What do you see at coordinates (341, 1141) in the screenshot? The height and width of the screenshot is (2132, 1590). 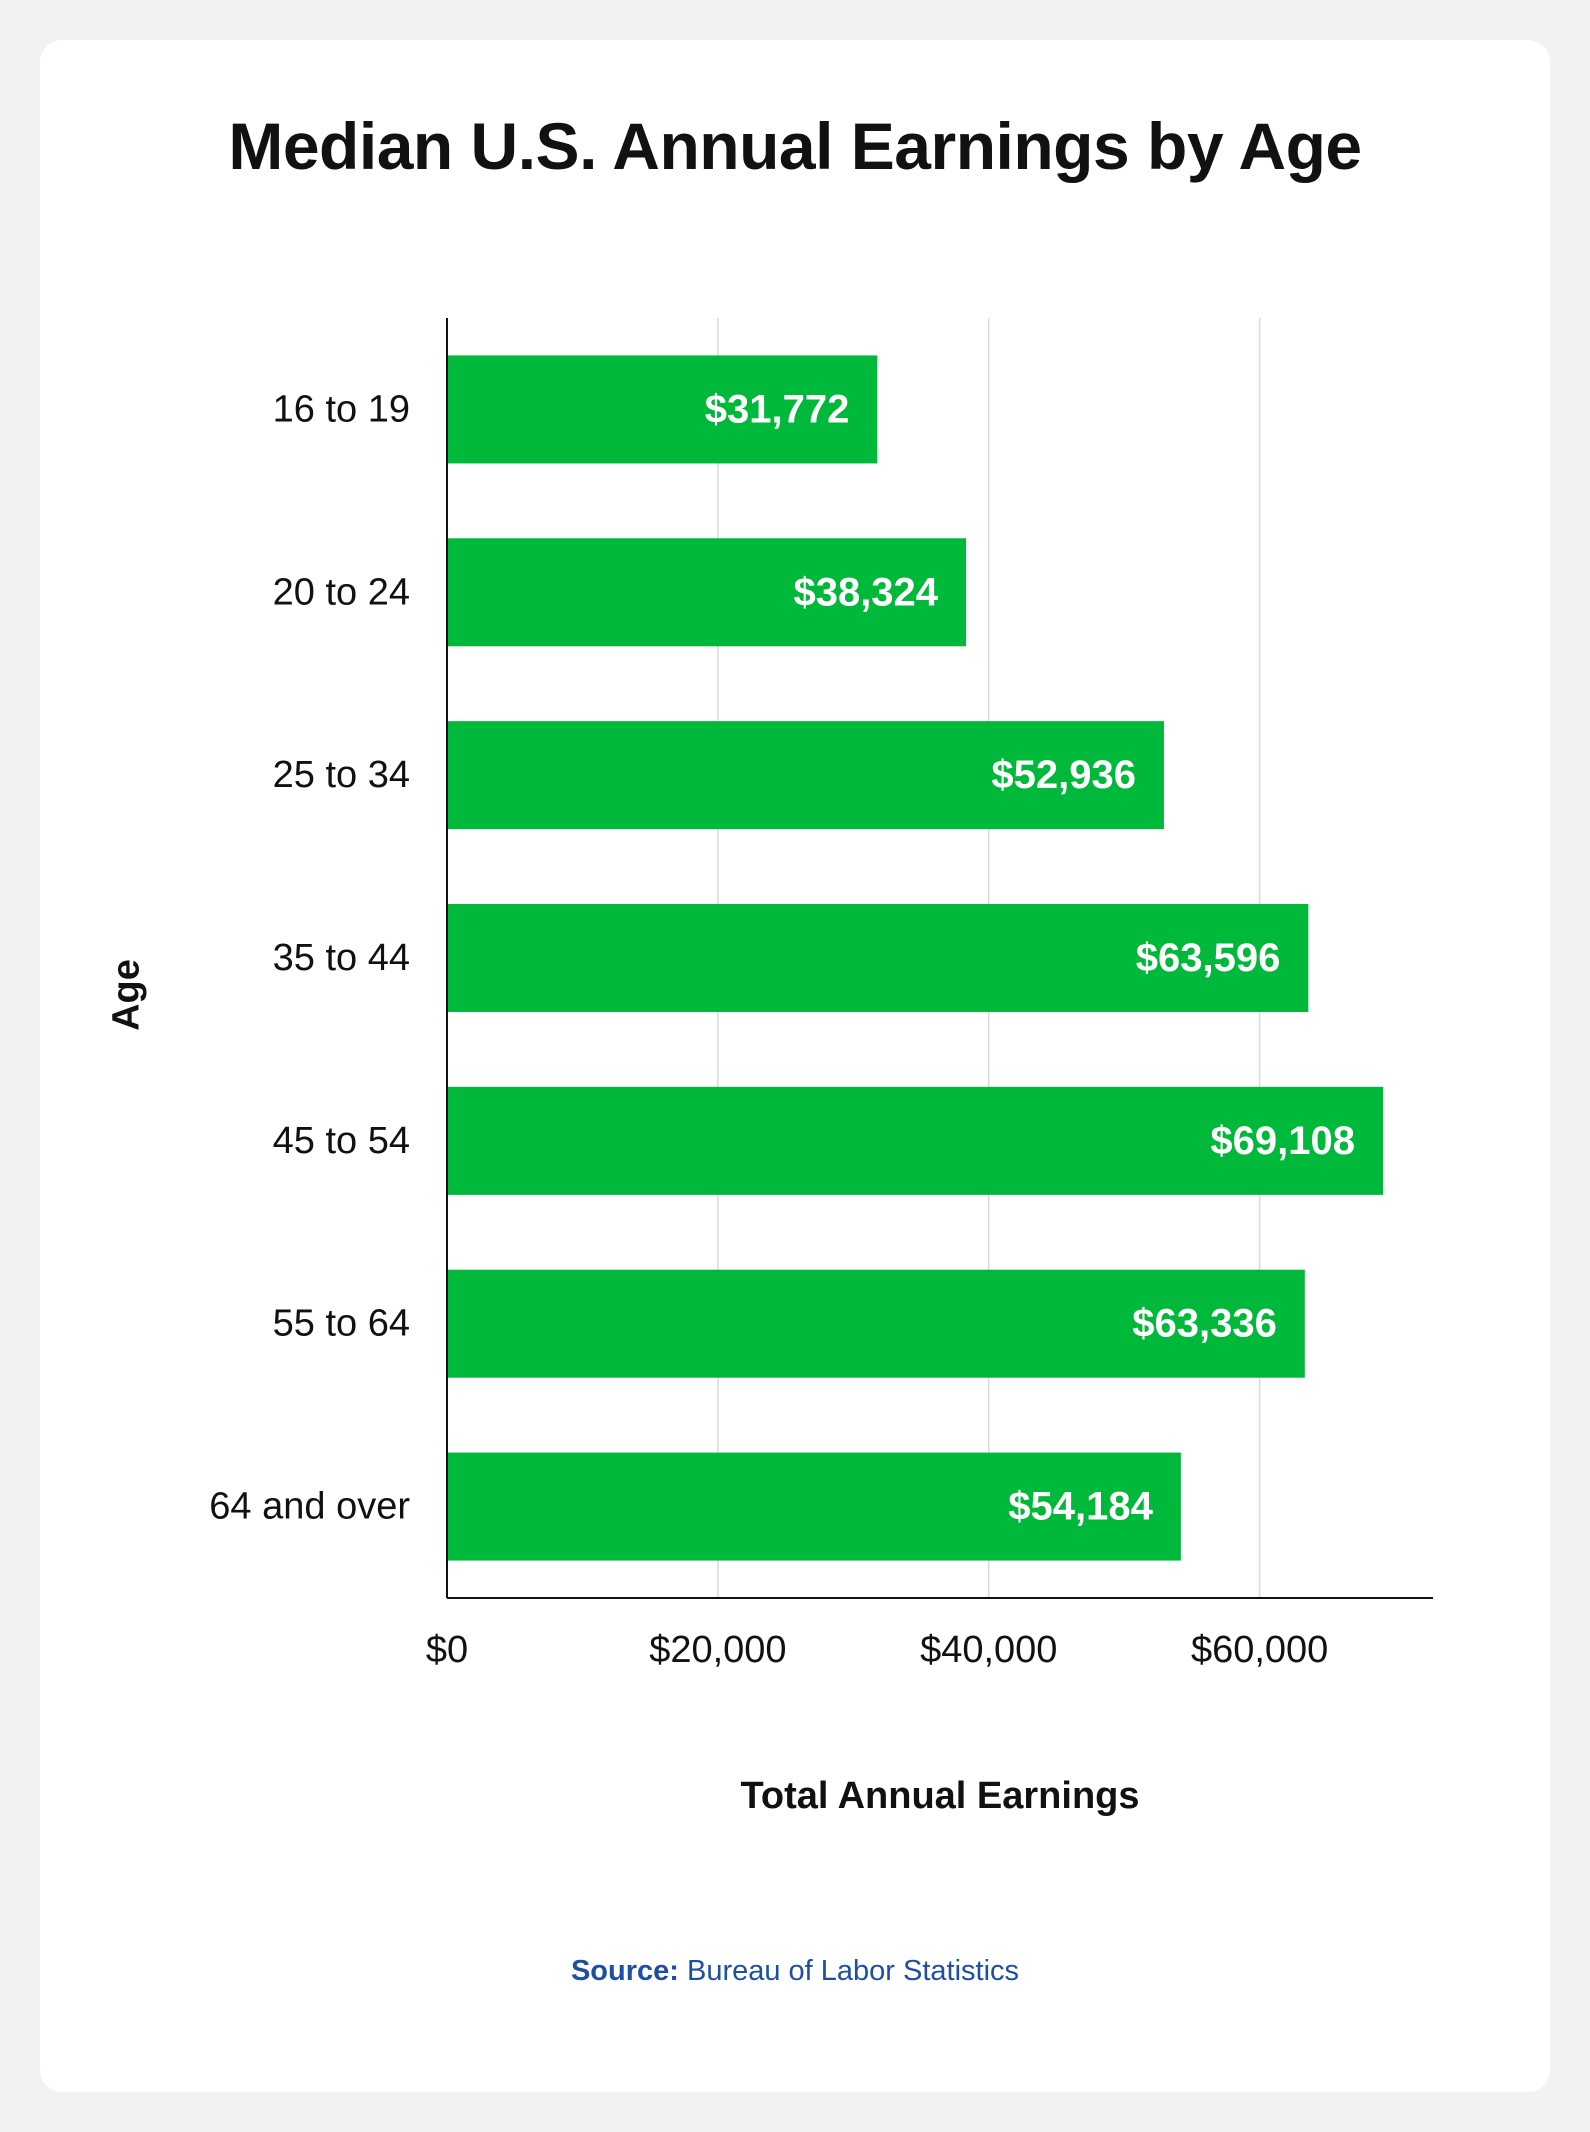 I see `y-tick-label: 45 to 54` at bounding box center [341, 1141].